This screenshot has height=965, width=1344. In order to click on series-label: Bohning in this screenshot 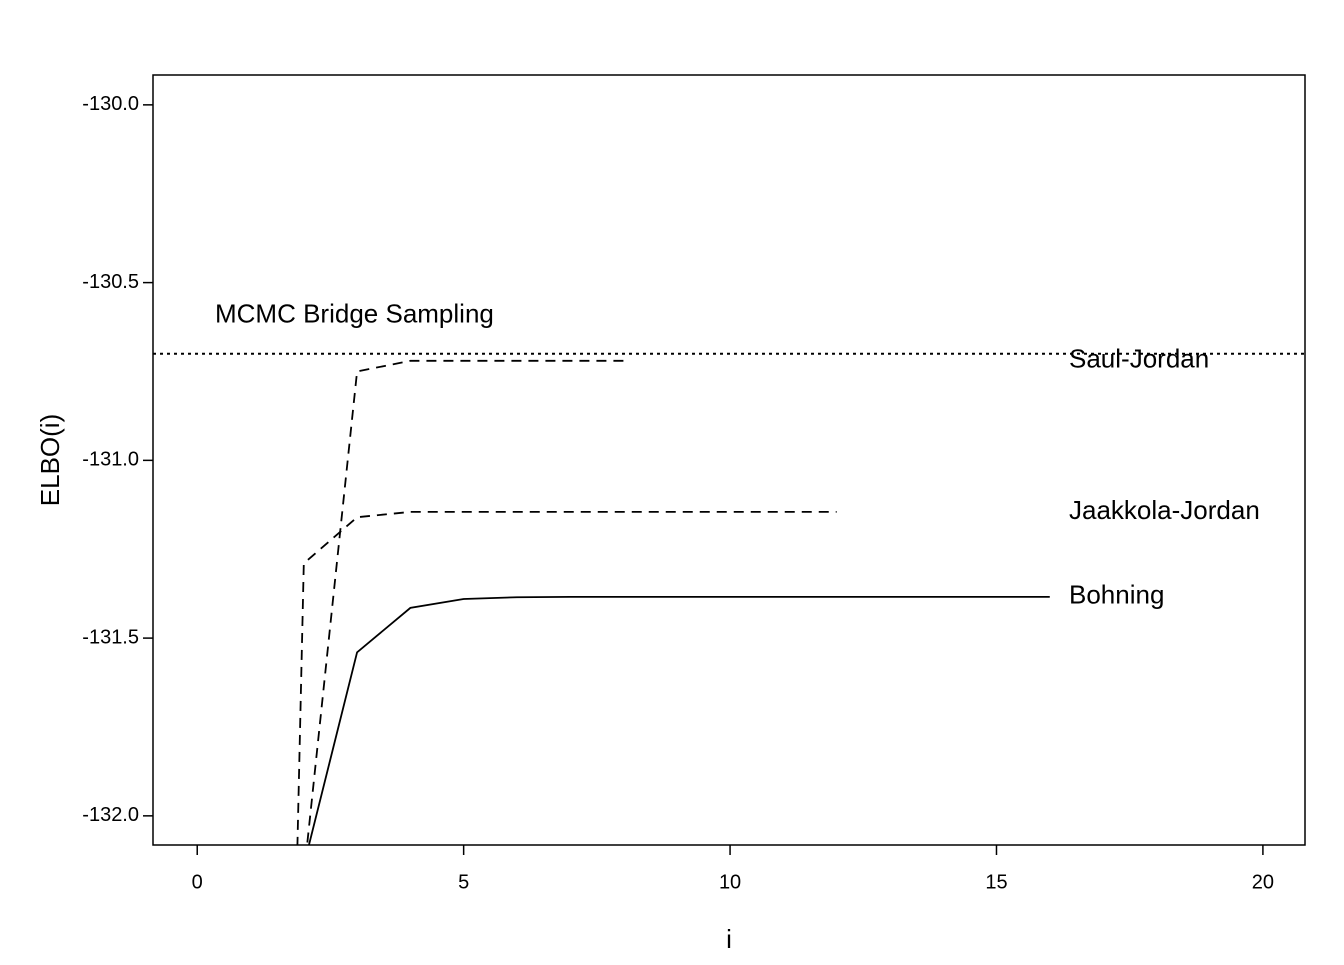, I will do `click(1116, 595)`.